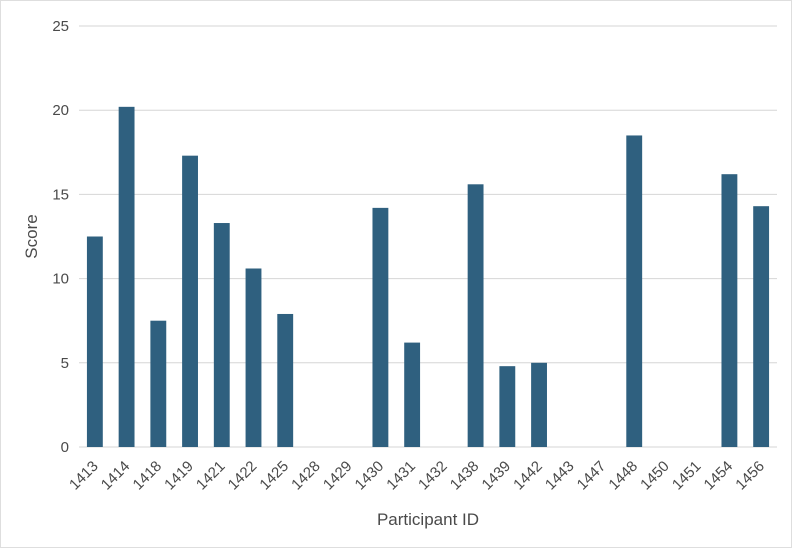 This screenshot has width=792, height=548. I want to click on y-tick-label: 20, so click(60, 110).